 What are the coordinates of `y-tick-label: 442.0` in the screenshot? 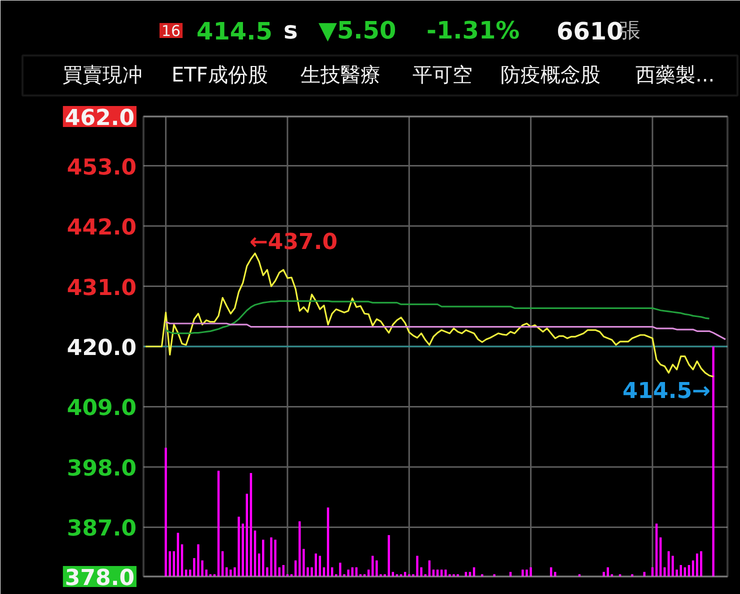 It's located at (101, 228).